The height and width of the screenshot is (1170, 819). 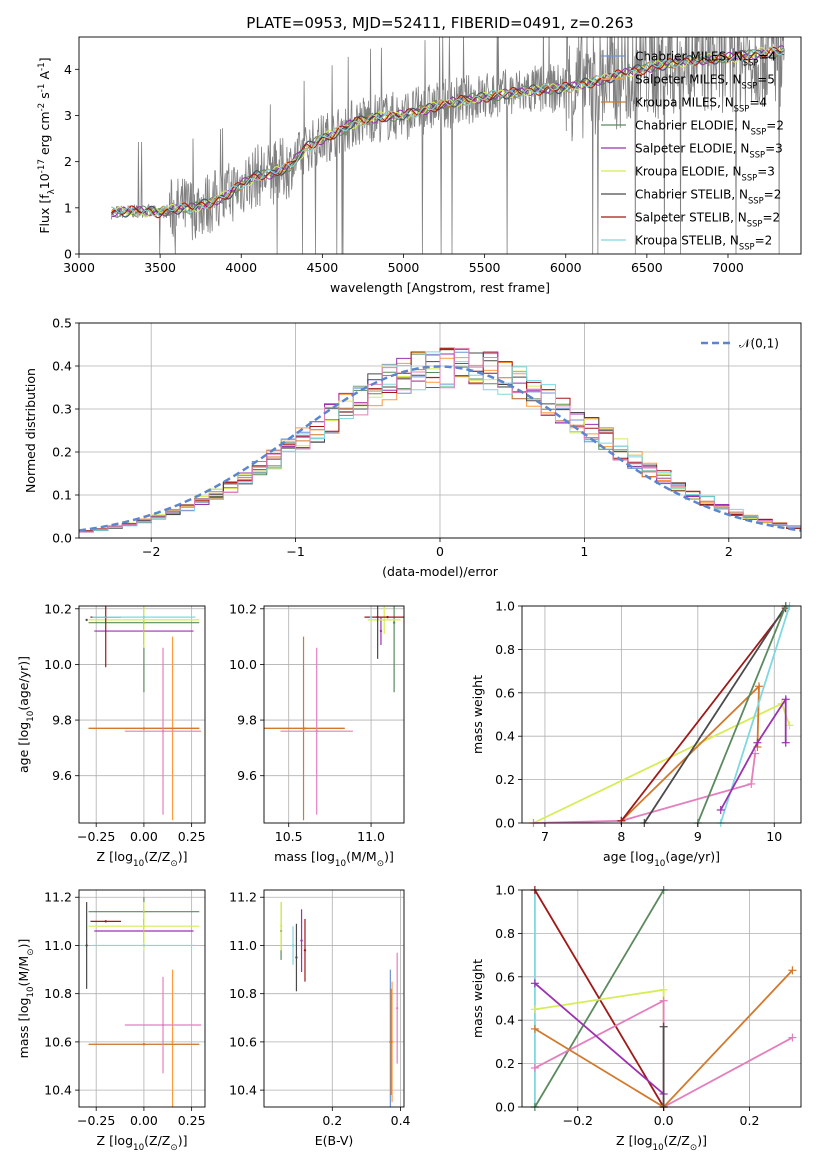 I want to click on y-tick-label: 10.4, so click(x=243, y=1090).